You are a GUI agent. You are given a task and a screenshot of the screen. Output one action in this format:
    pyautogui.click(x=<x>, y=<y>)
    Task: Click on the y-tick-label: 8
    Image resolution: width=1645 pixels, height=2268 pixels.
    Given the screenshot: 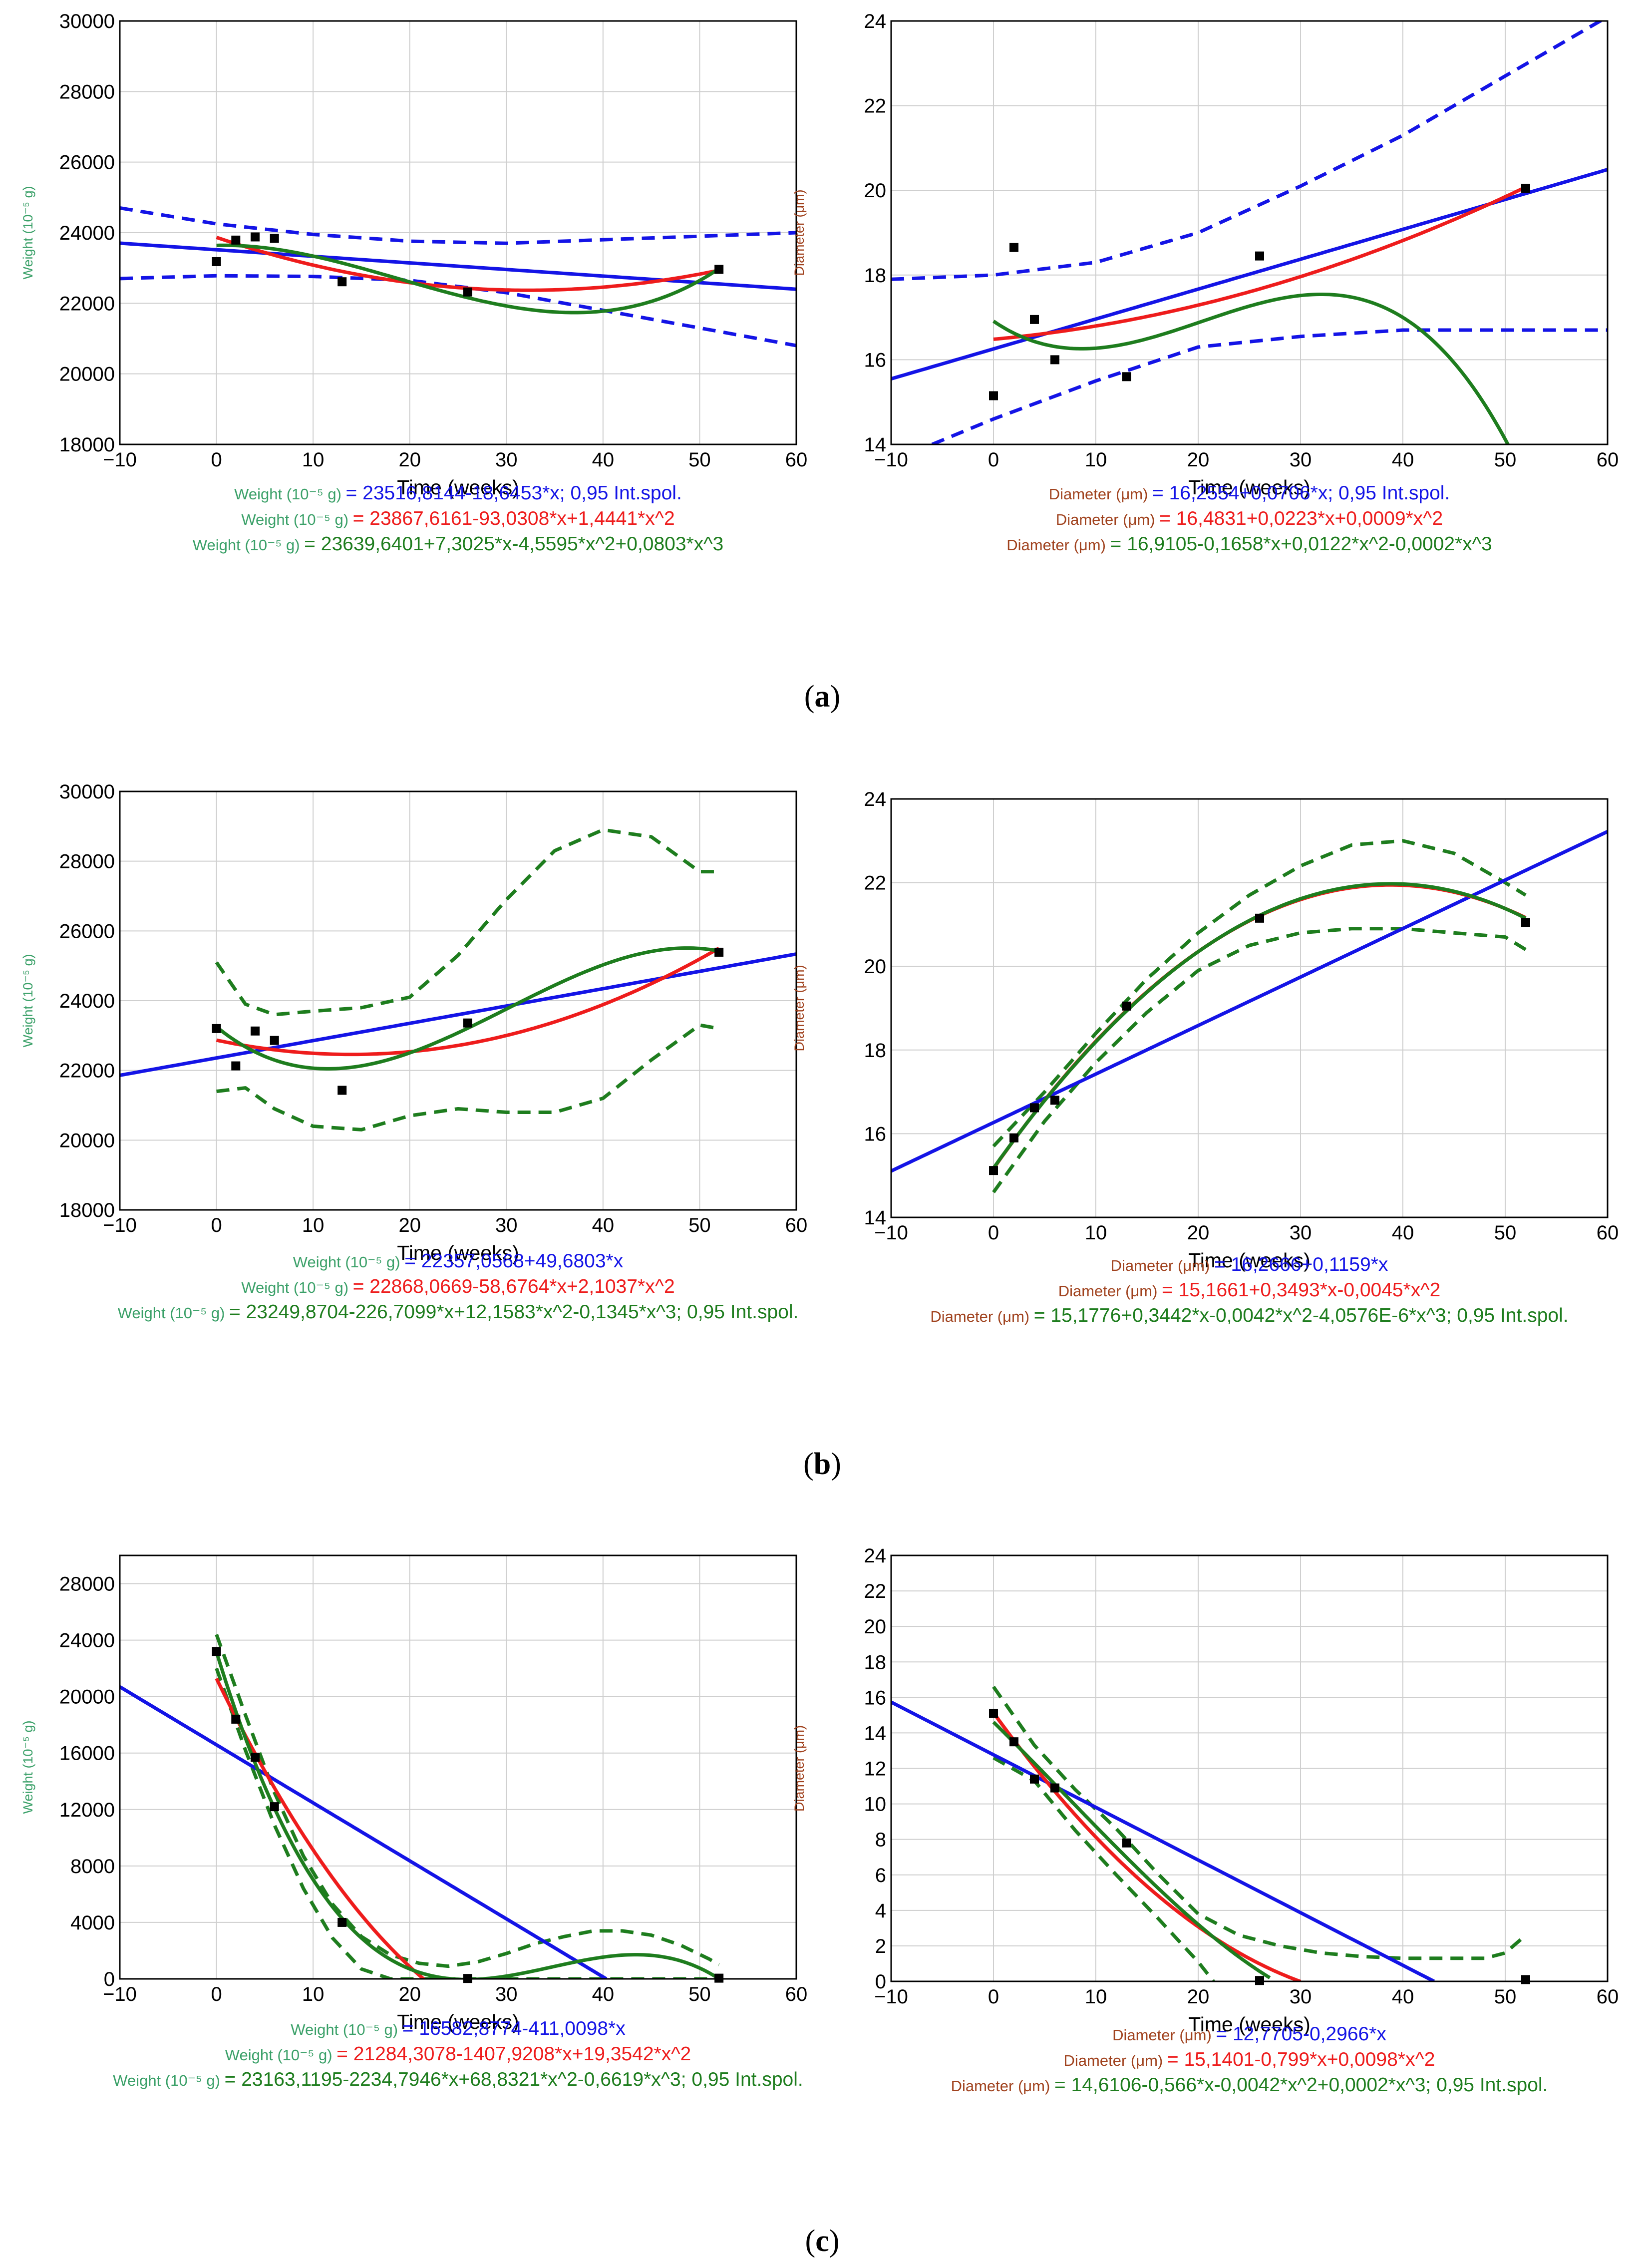 What is the action you would take?
    pyautogui.click(x=880, y=1840)
    